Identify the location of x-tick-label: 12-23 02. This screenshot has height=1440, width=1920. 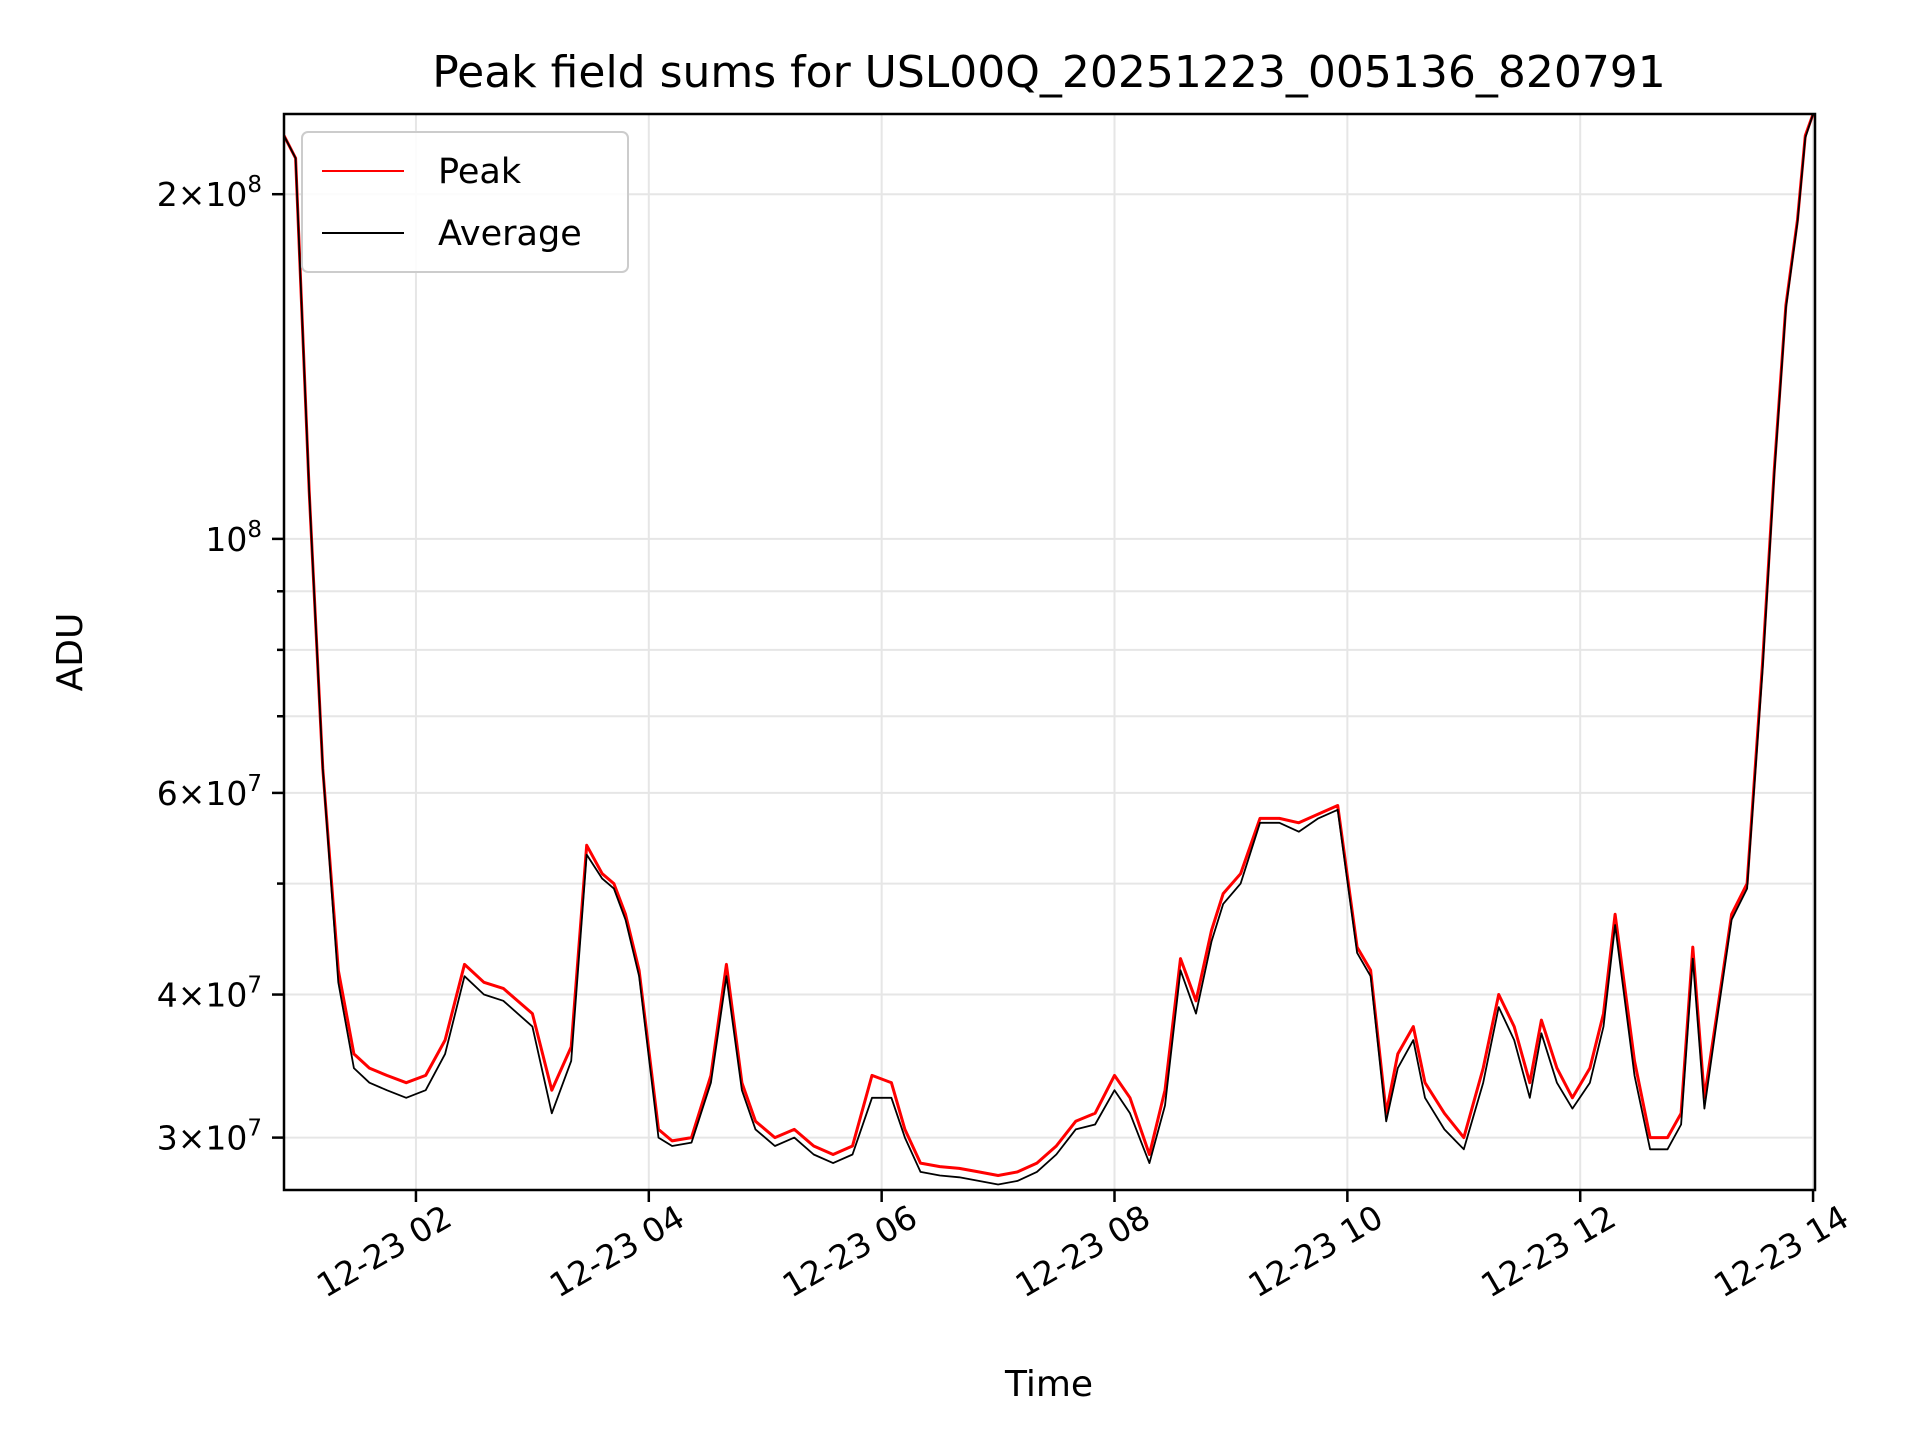
(384, 1251).